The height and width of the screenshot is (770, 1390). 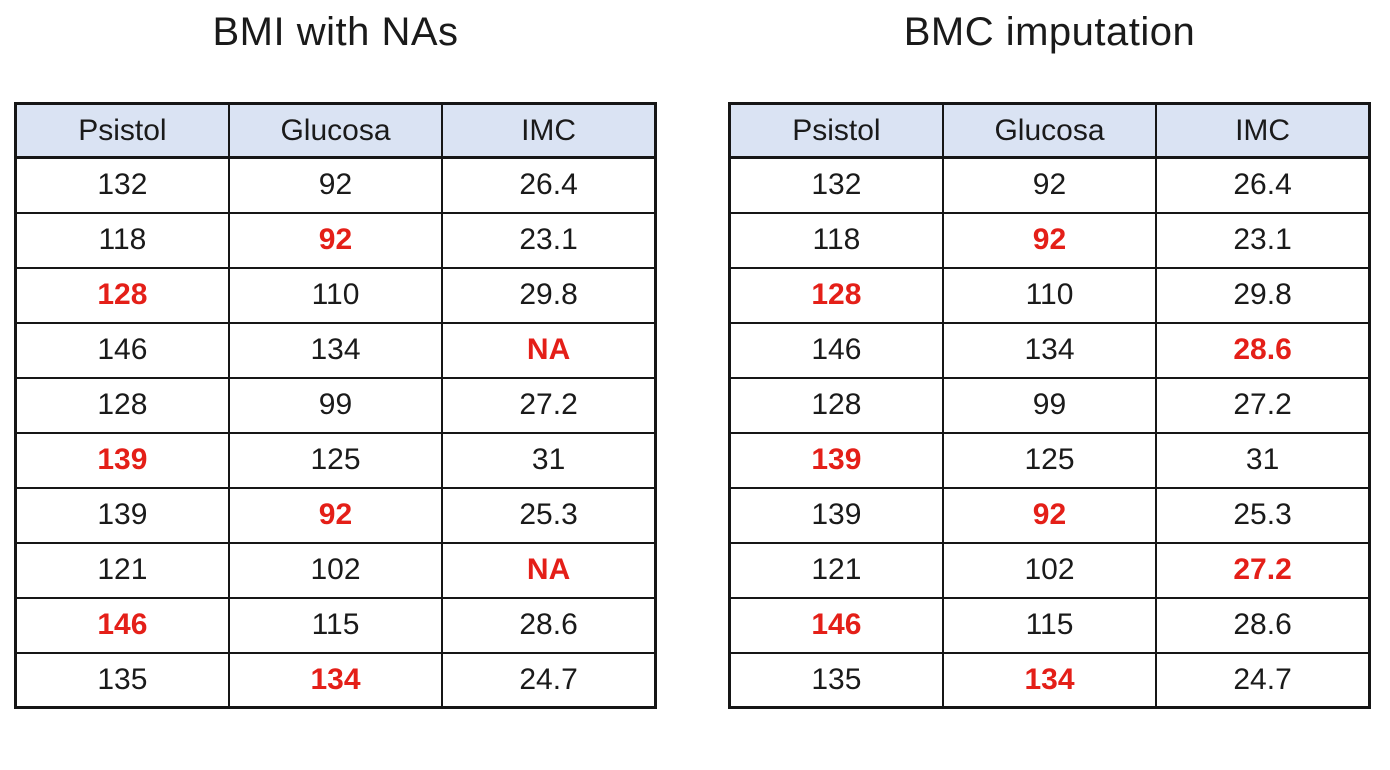 What do you see at coordinates (1049, 32) in the screenshot?
I see `right-table-title: BMC imputation` at bounding box center [1049, 32].